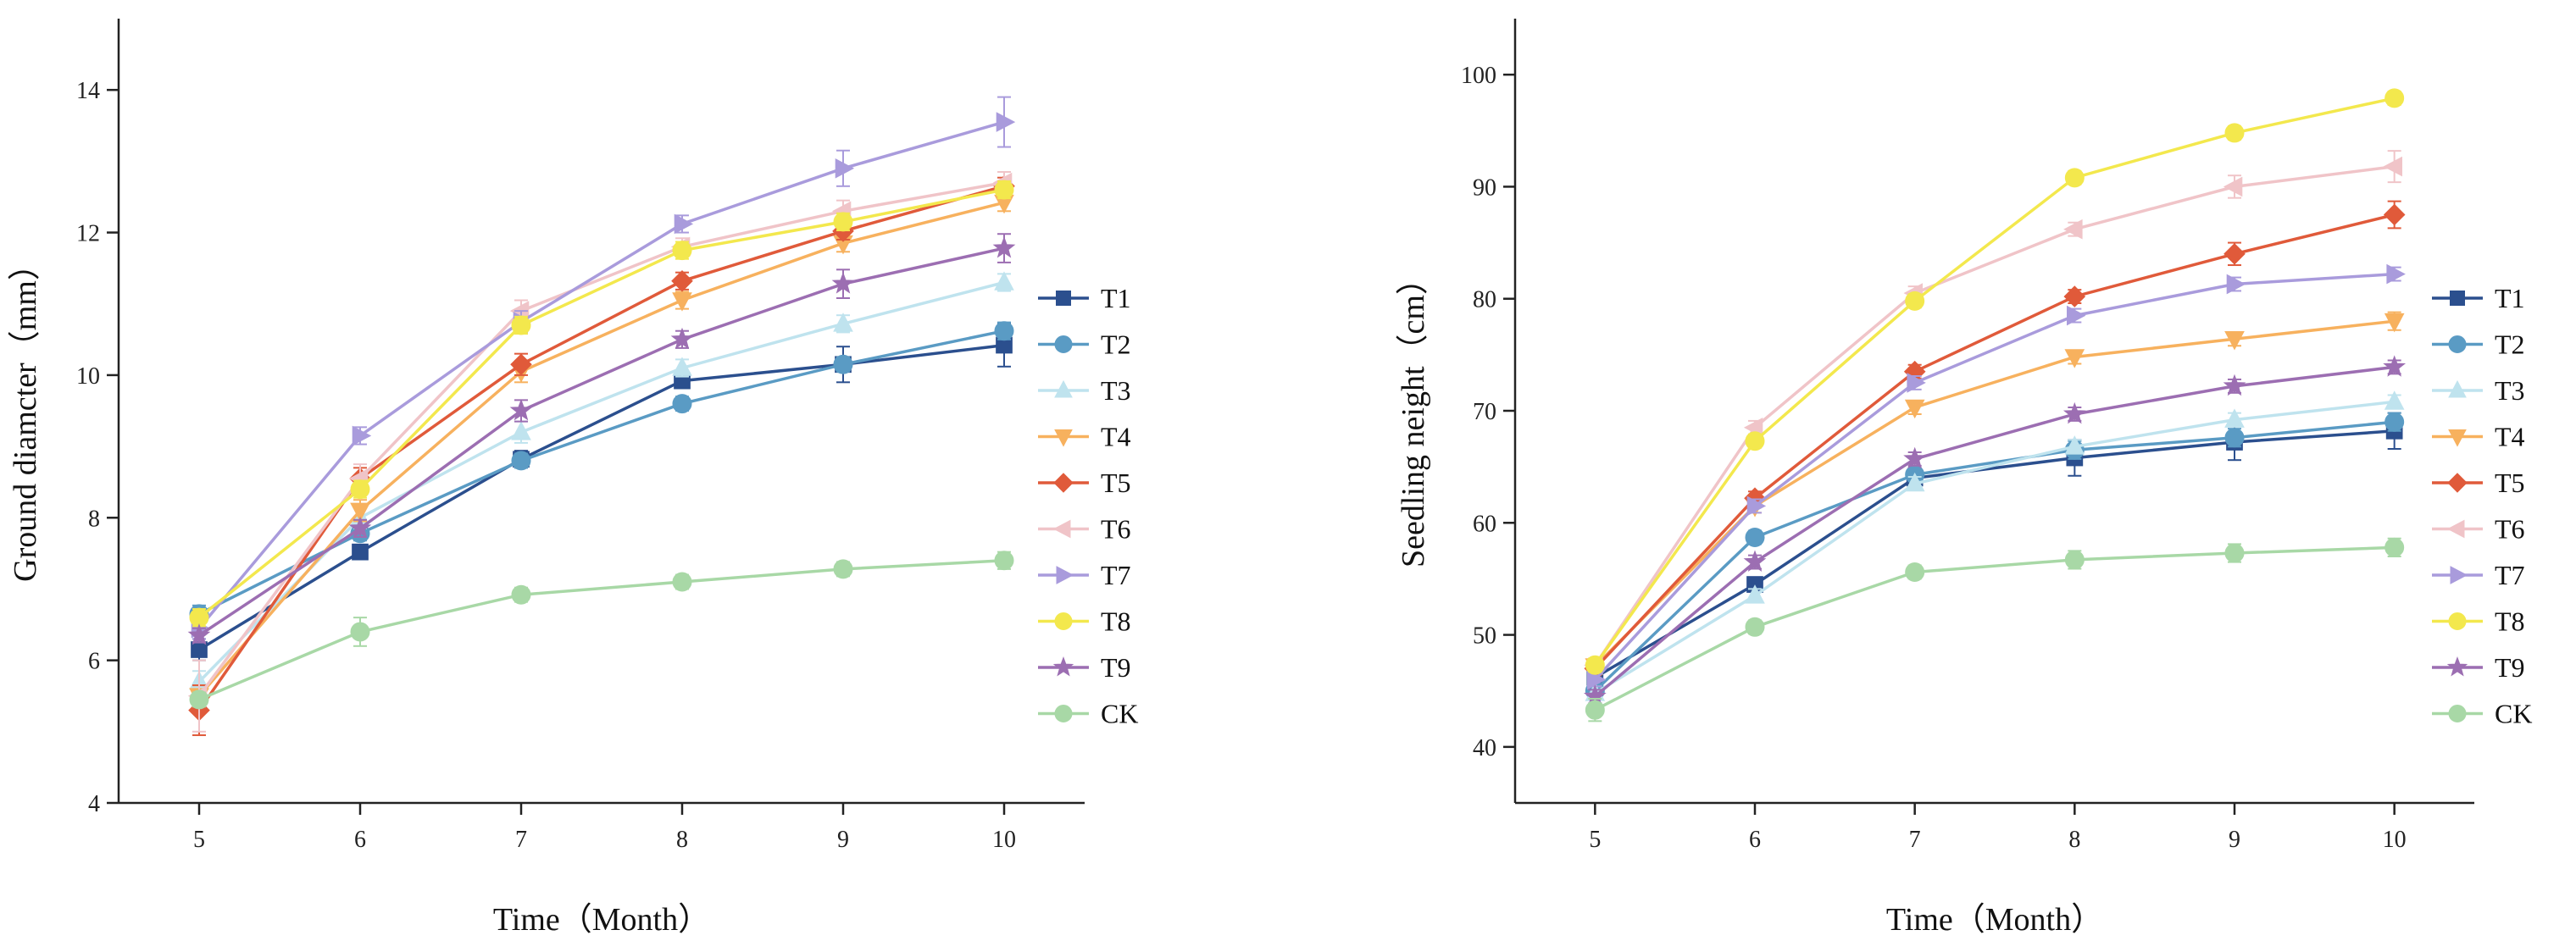 This screenshot has height=952, width=2576. What do you see at coordinates (94, 804) in the screenshot?
I see `y-tick-label: 4` at bounding box center [94, 804].